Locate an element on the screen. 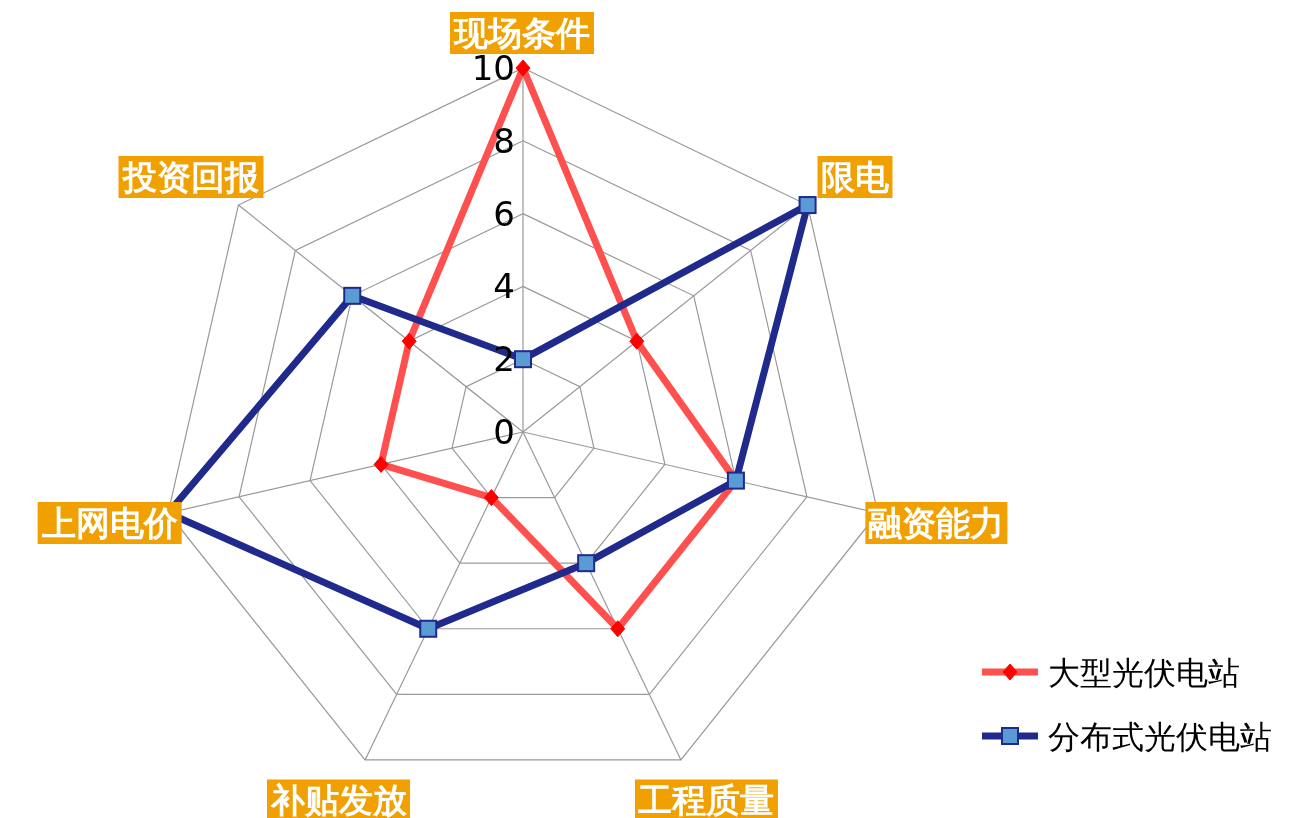 This screenshot has width=1315, height=818. spoke-label: 融资能力 is located at coordinates (936, 523).